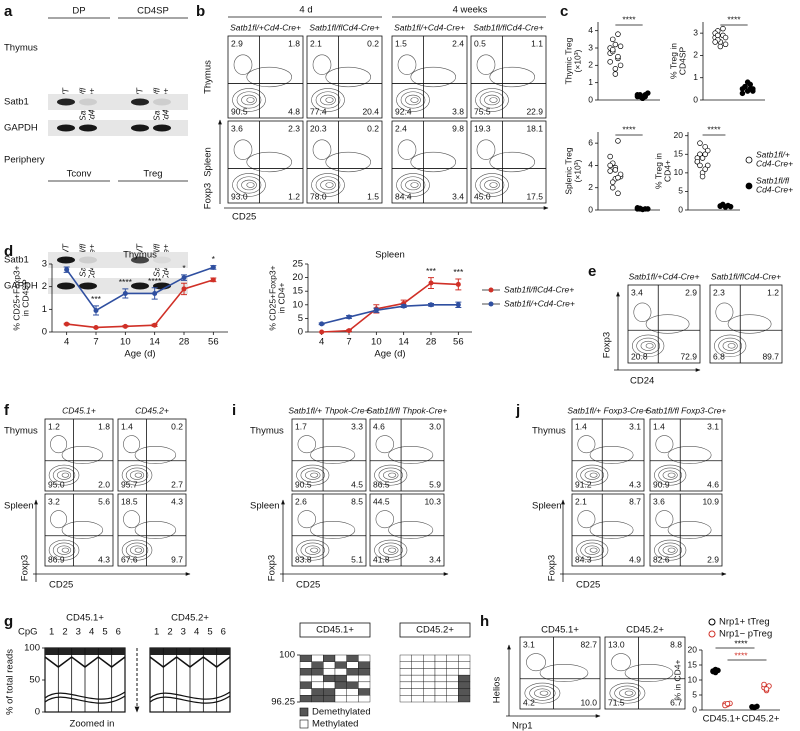  Describe the element at coordinates (305, 10) in the screenshot. I see `column-header: 4 d` at that location.